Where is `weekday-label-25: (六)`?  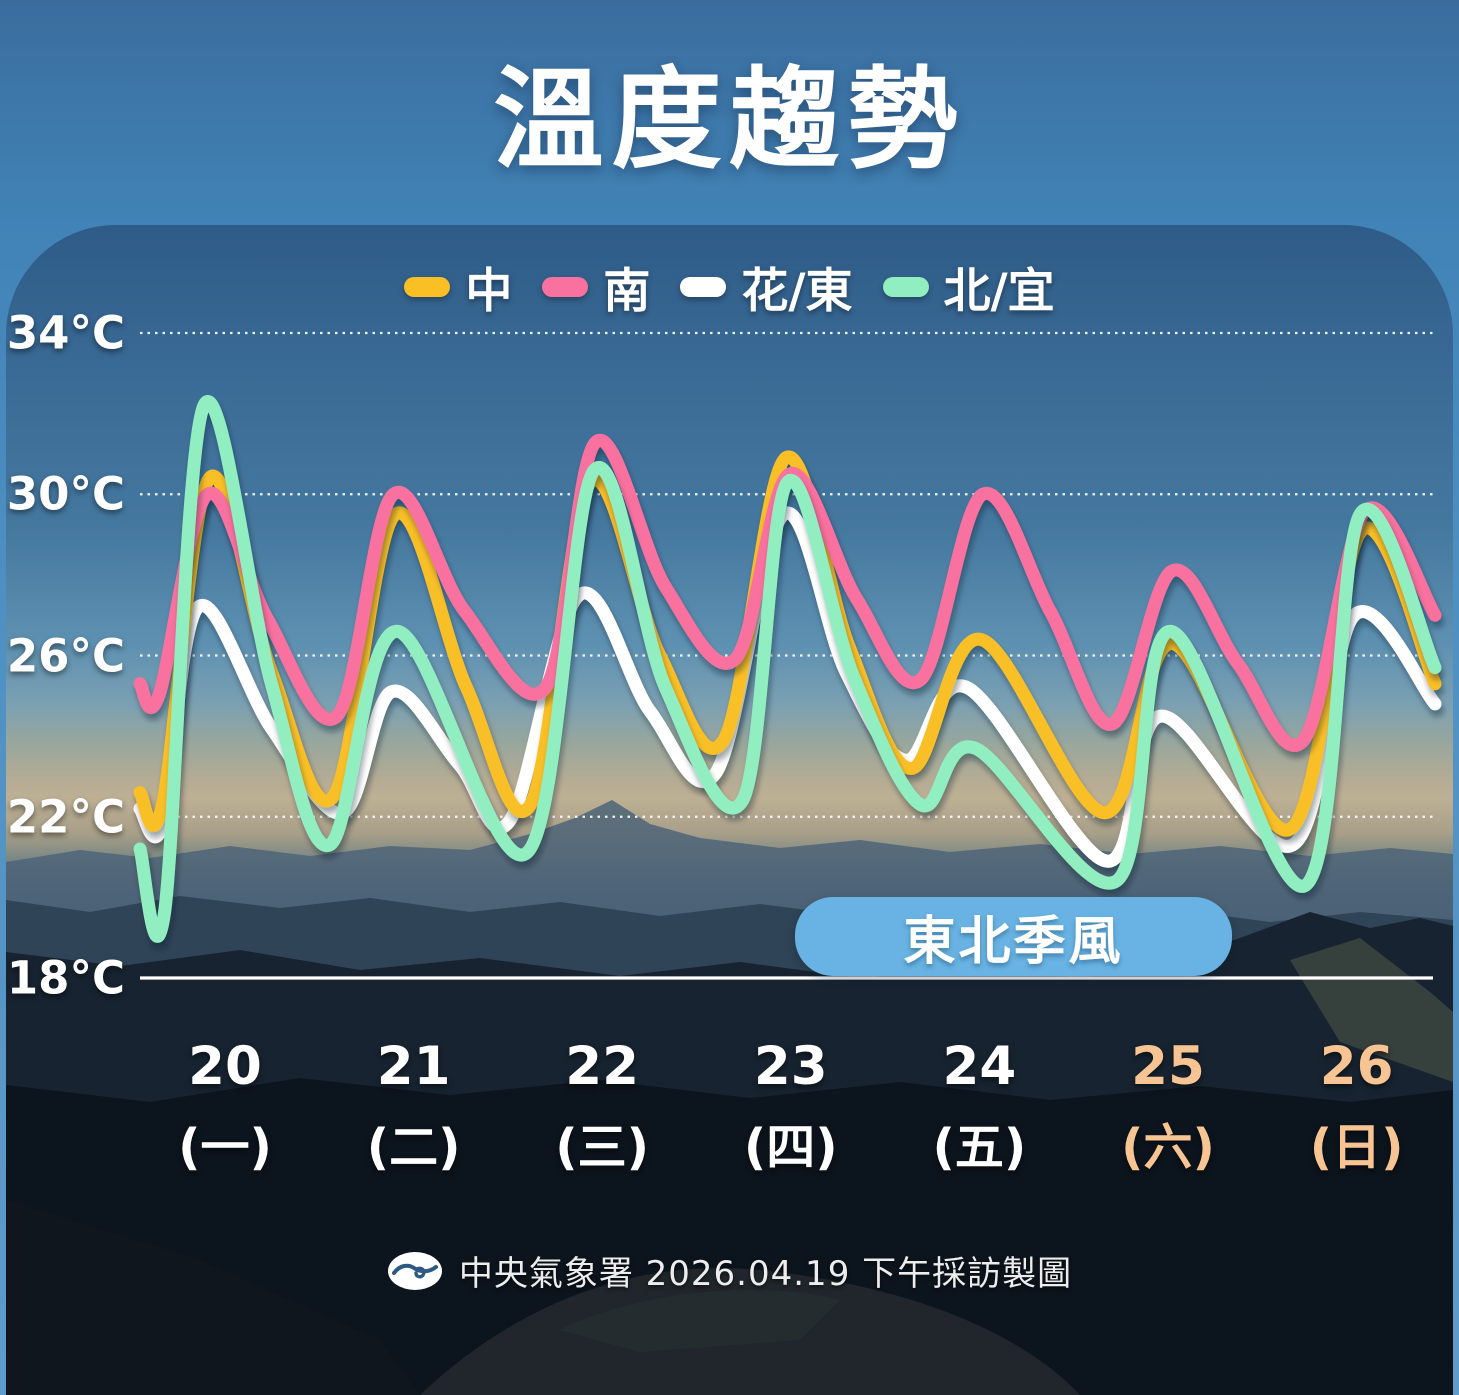 weekday-label-25: (六) is located at coordinates (1168, 1147).